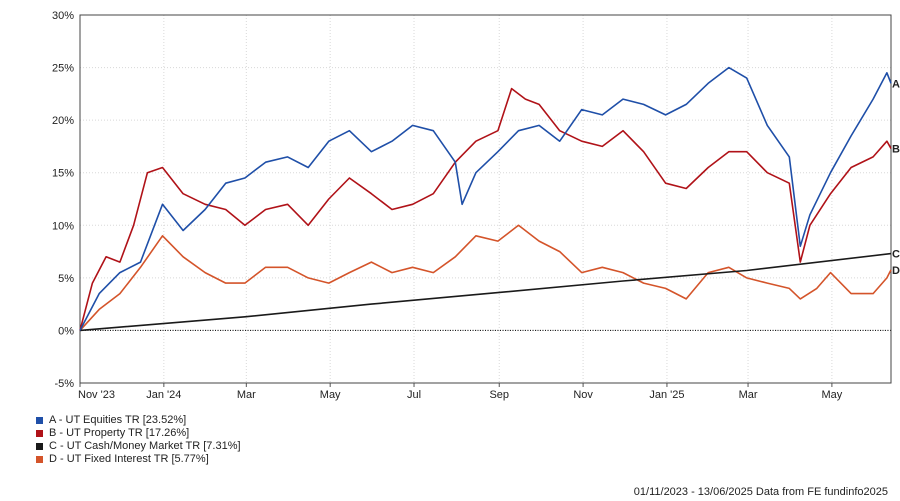 Image resolution: width=900 pixels, height=501 pixels. I want to click on y-tick-label: 15%, so click(63, 174).